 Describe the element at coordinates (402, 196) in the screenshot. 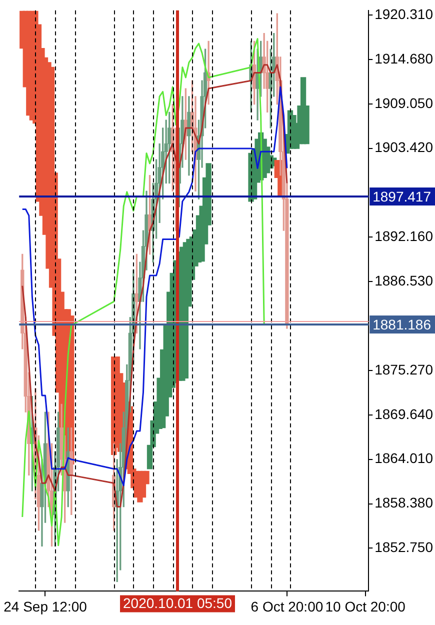

I see `ref-line-label: 1897.417` at that location.